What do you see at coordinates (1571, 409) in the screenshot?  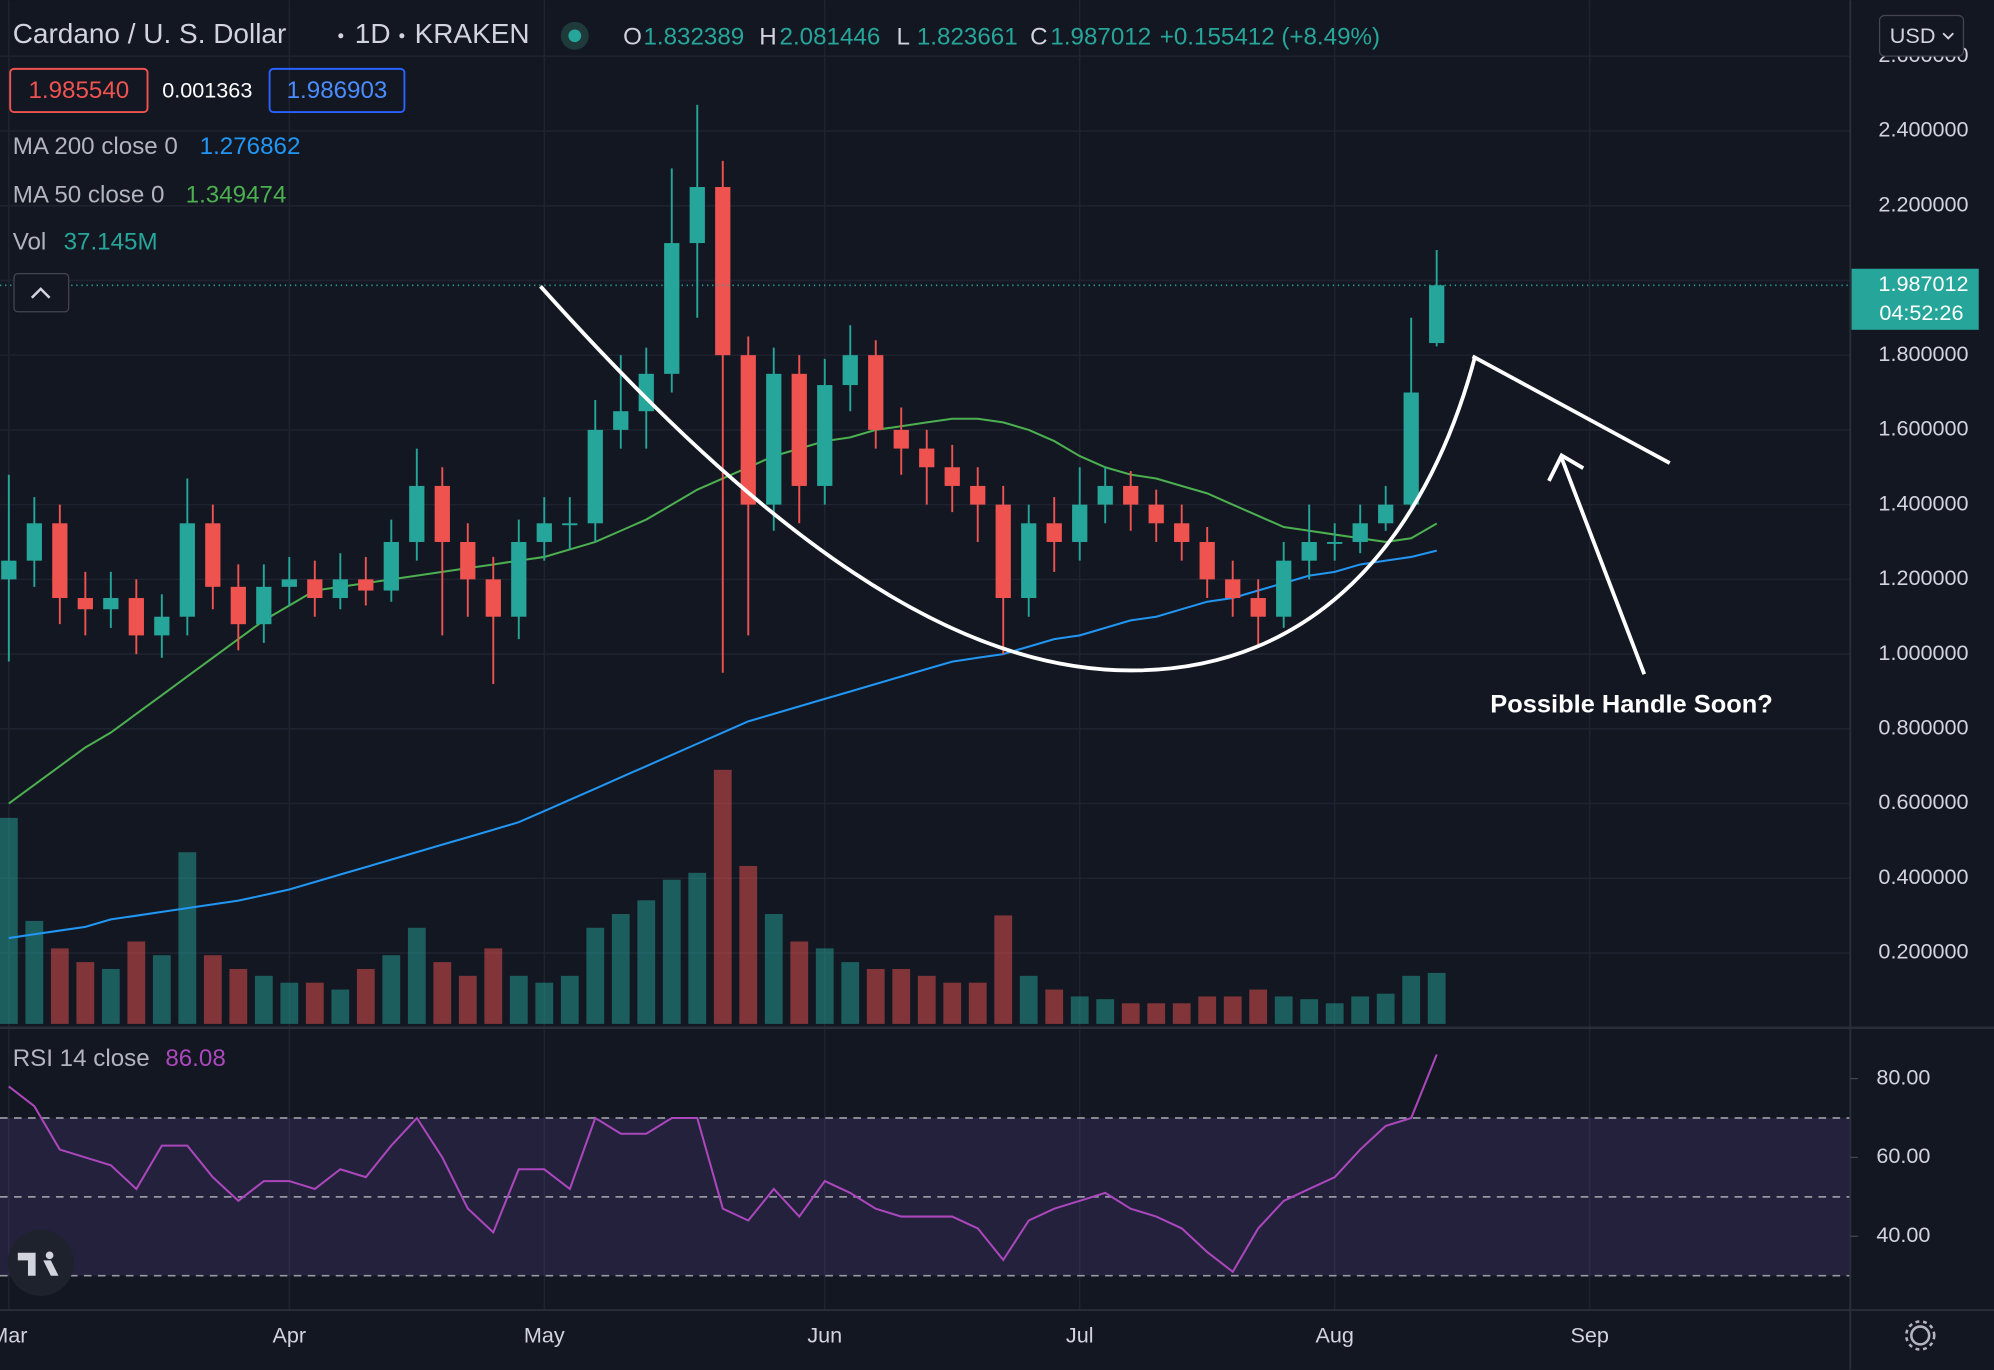 I see `handle-line` at bounding box center [1571, 409].